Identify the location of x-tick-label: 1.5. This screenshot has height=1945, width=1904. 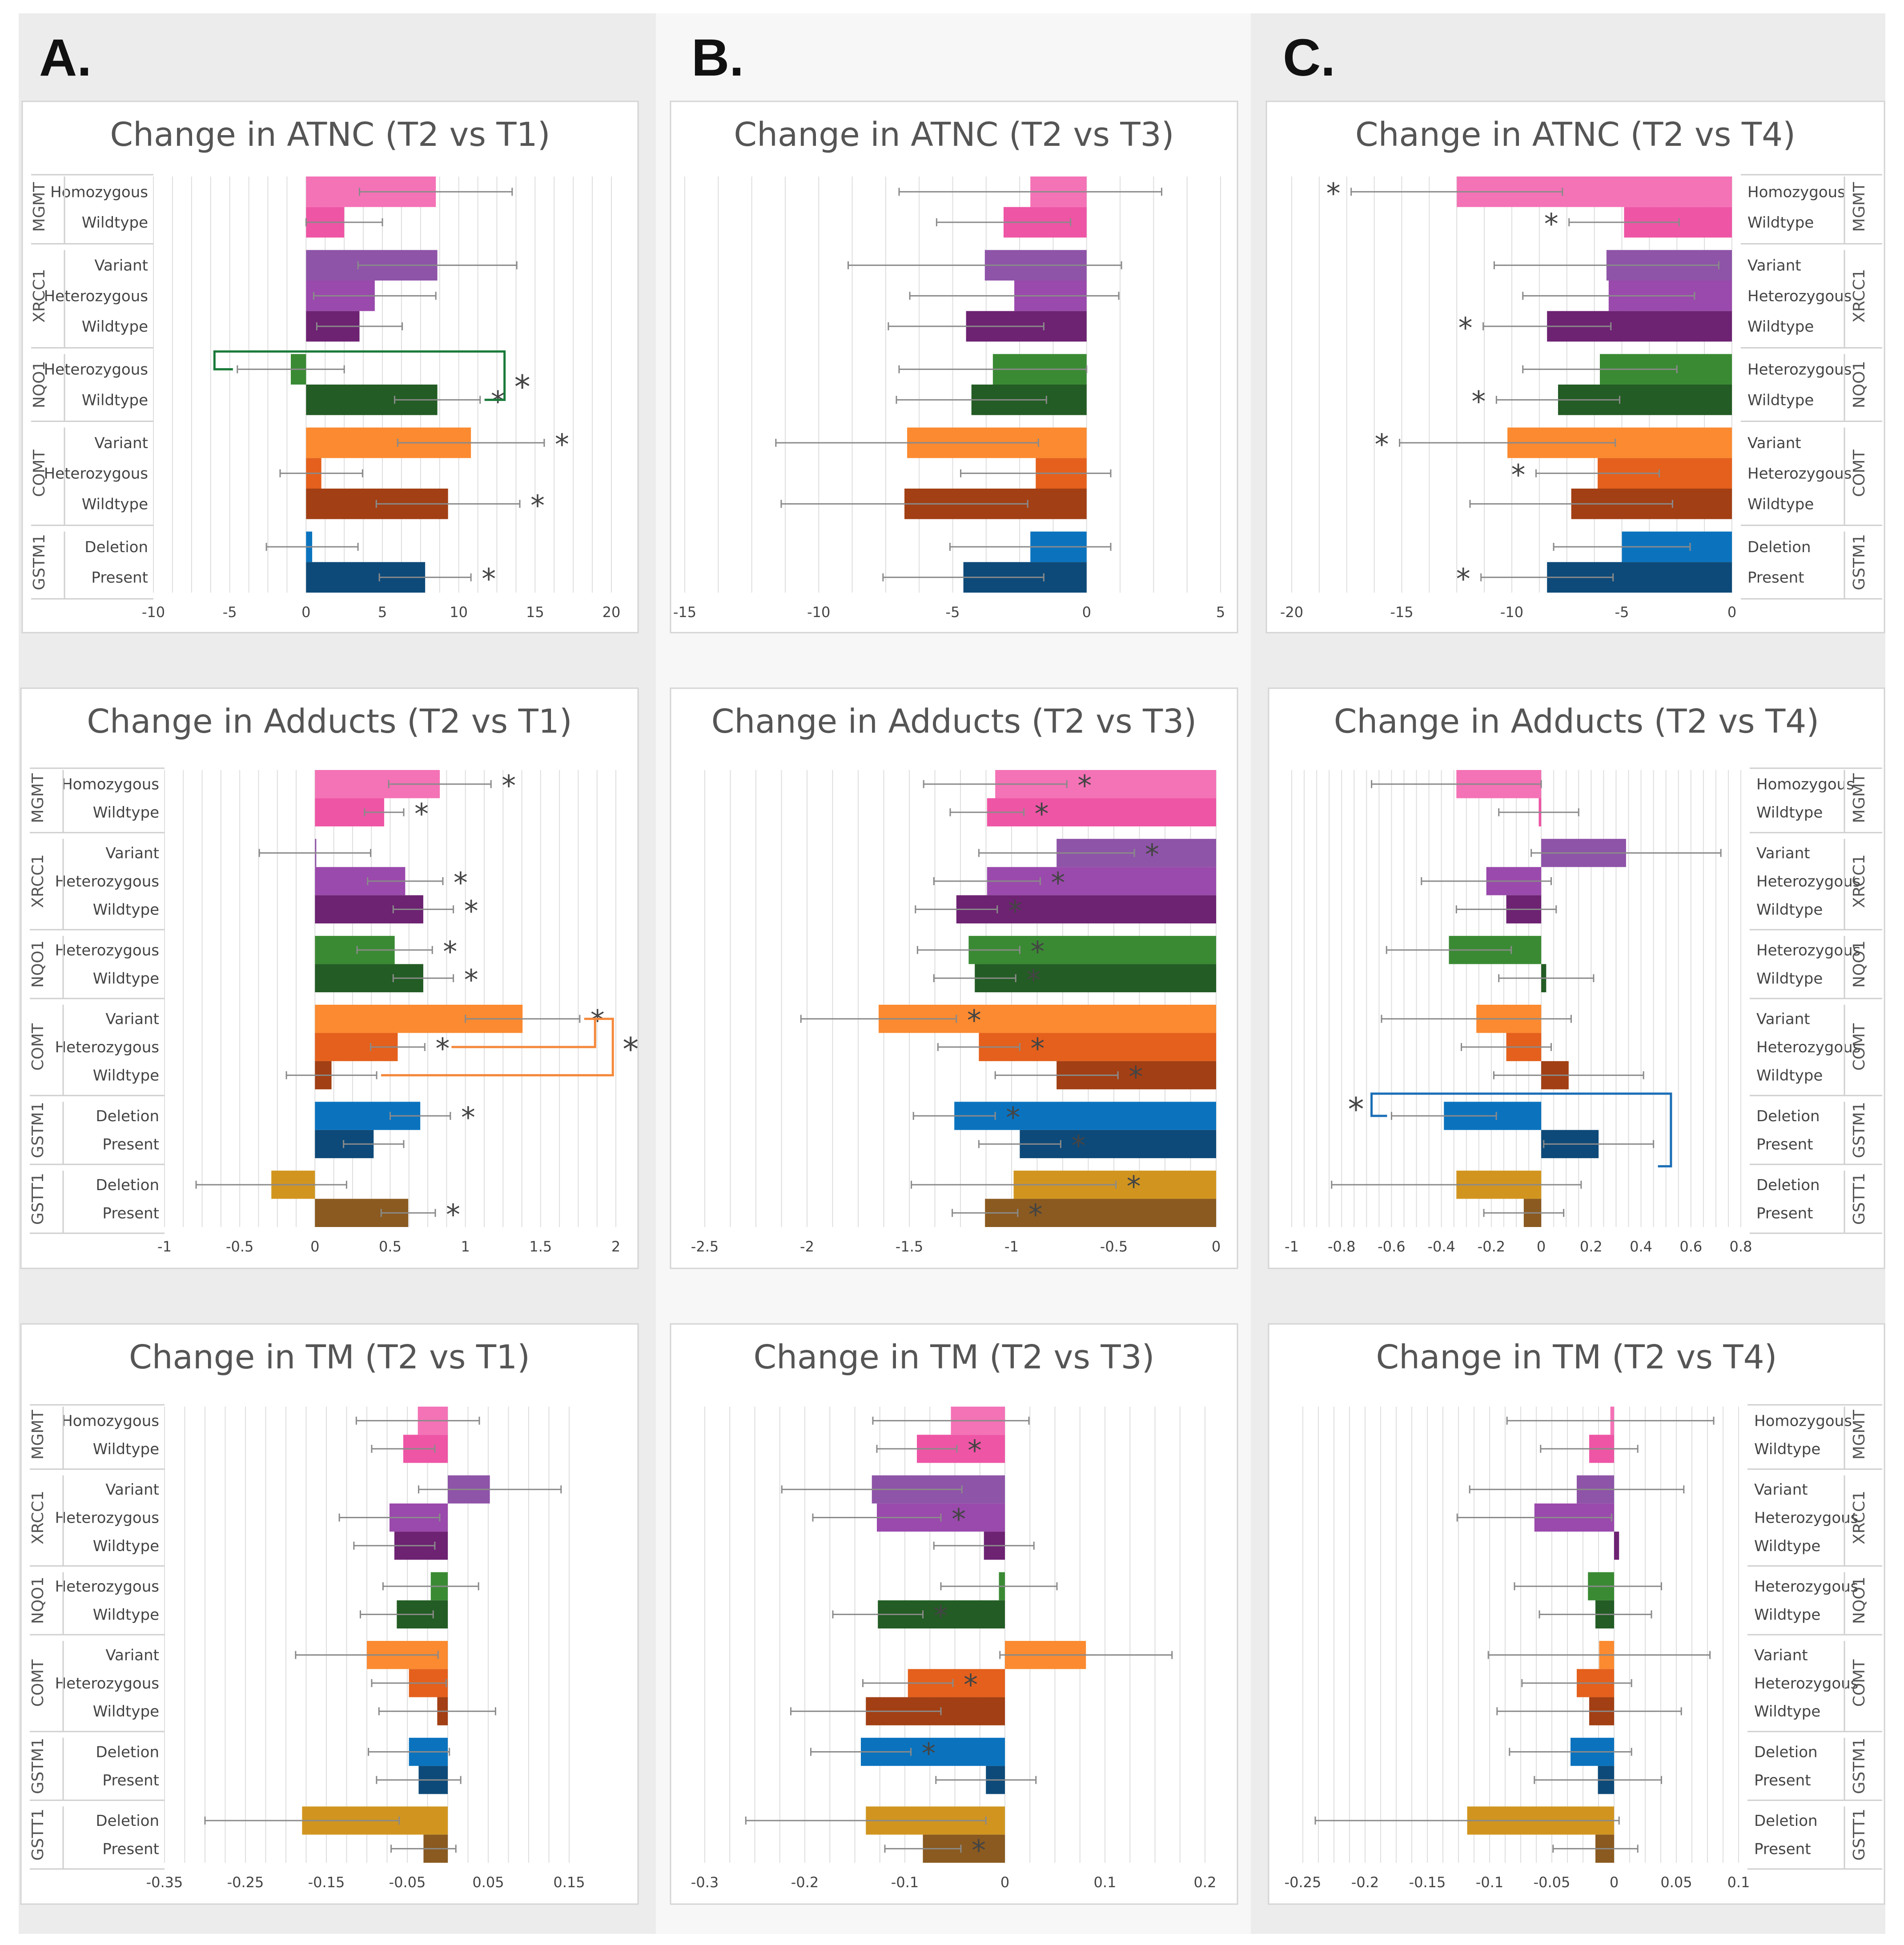
(540, 1246).